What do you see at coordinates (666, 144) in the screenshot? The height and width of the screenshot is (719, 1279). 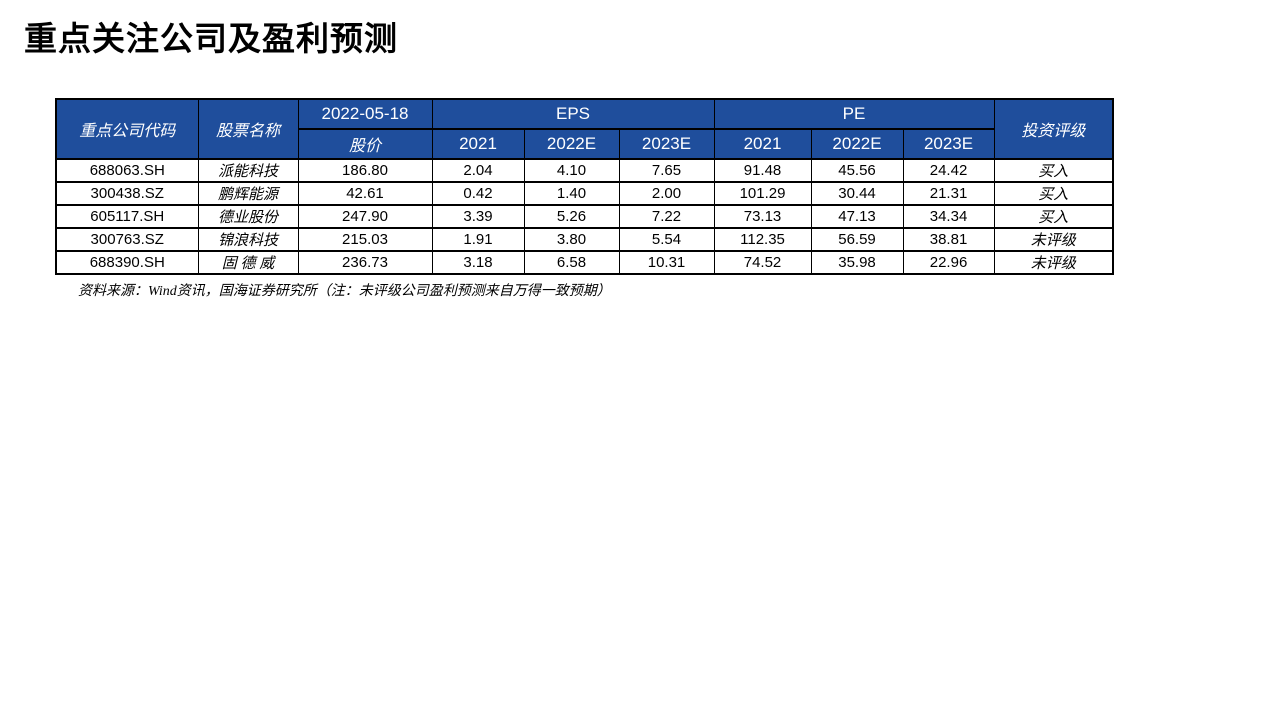 I see `header-eps-2023e: 2023E` at bounding box center [666, 144].